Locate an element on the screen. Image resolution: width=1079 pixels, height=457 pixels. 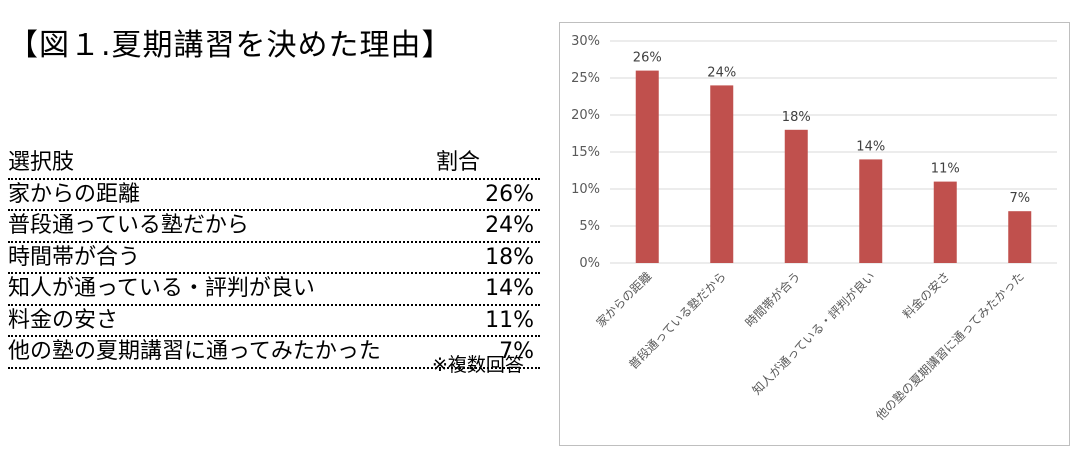
category-label: 他の塾の夏期講習に通ってみたかった is located at coordinates (949, 346).